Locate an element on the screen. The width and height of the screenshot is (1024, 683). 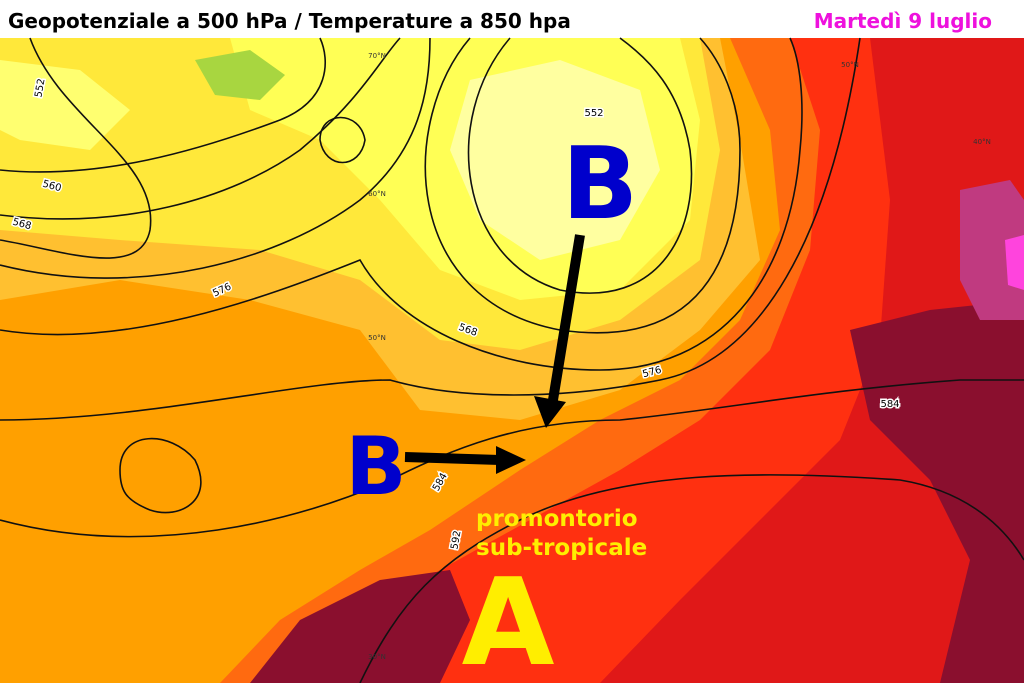
high-pressure-label: A is located at coordinates (508, 618).